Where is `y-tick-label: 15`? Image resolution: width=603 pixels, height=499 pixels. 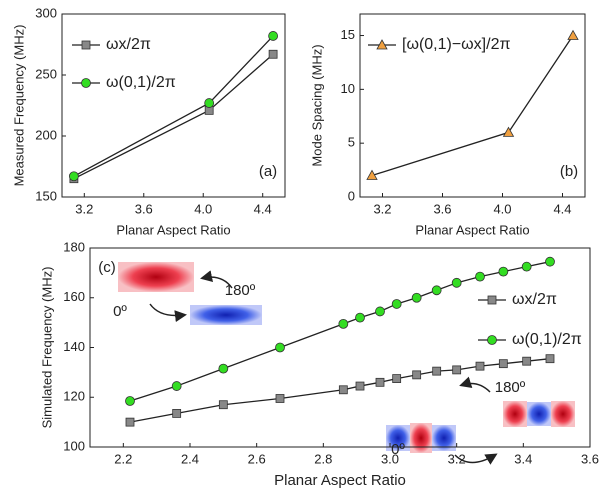 y-tick-label: 15 is located at coordinates (348, 34).